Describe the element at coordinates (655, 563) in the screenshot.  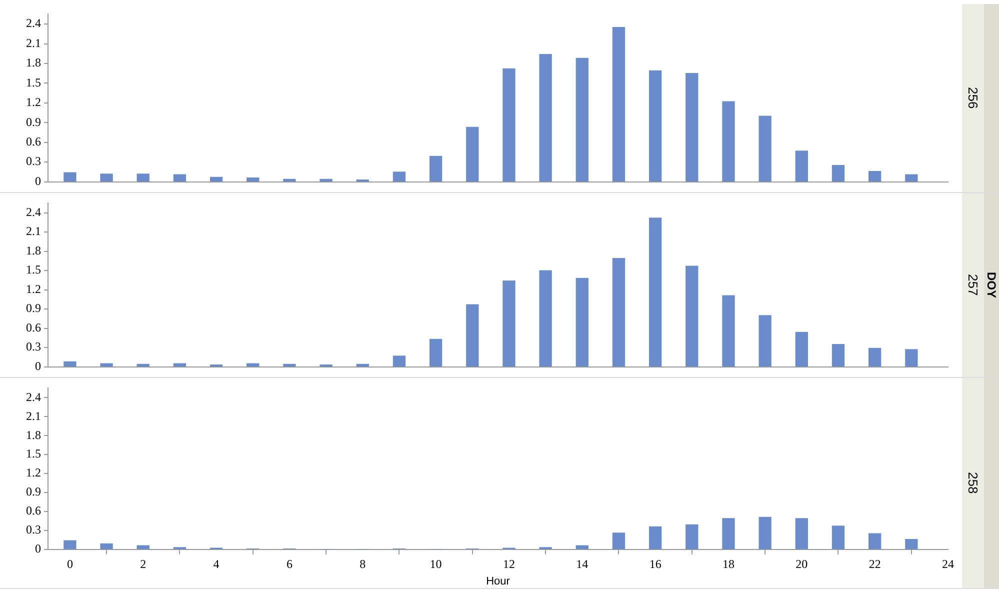
I see `x-tick-label: 16` at that location.